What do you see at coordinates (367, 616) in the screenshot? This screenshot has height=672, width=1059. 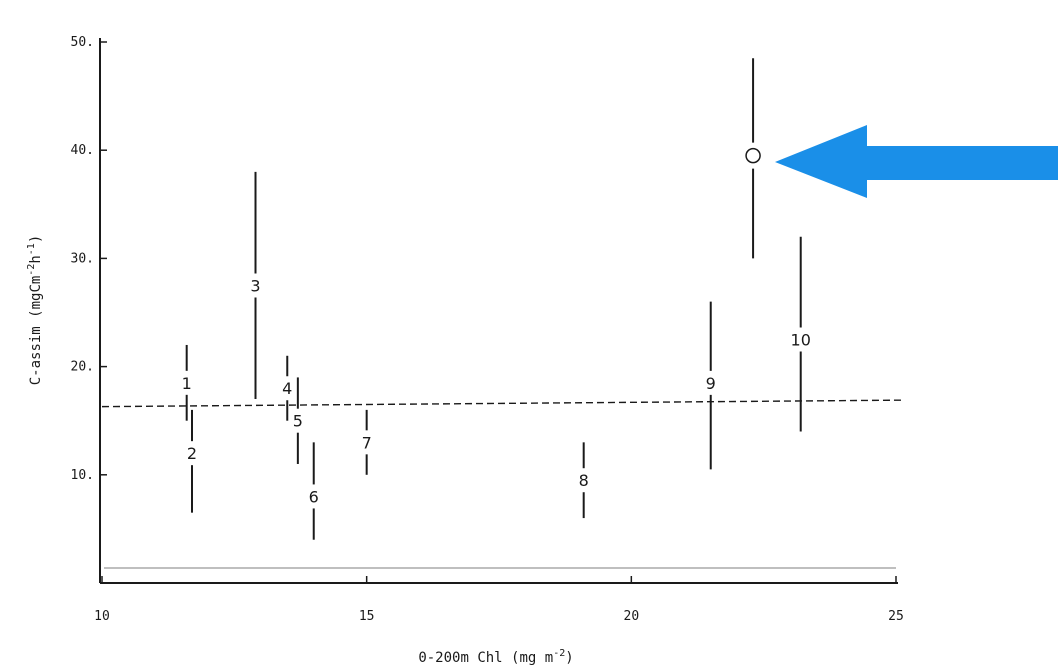 I see `x-tick-label: 15` at bounding box center [367, 616].